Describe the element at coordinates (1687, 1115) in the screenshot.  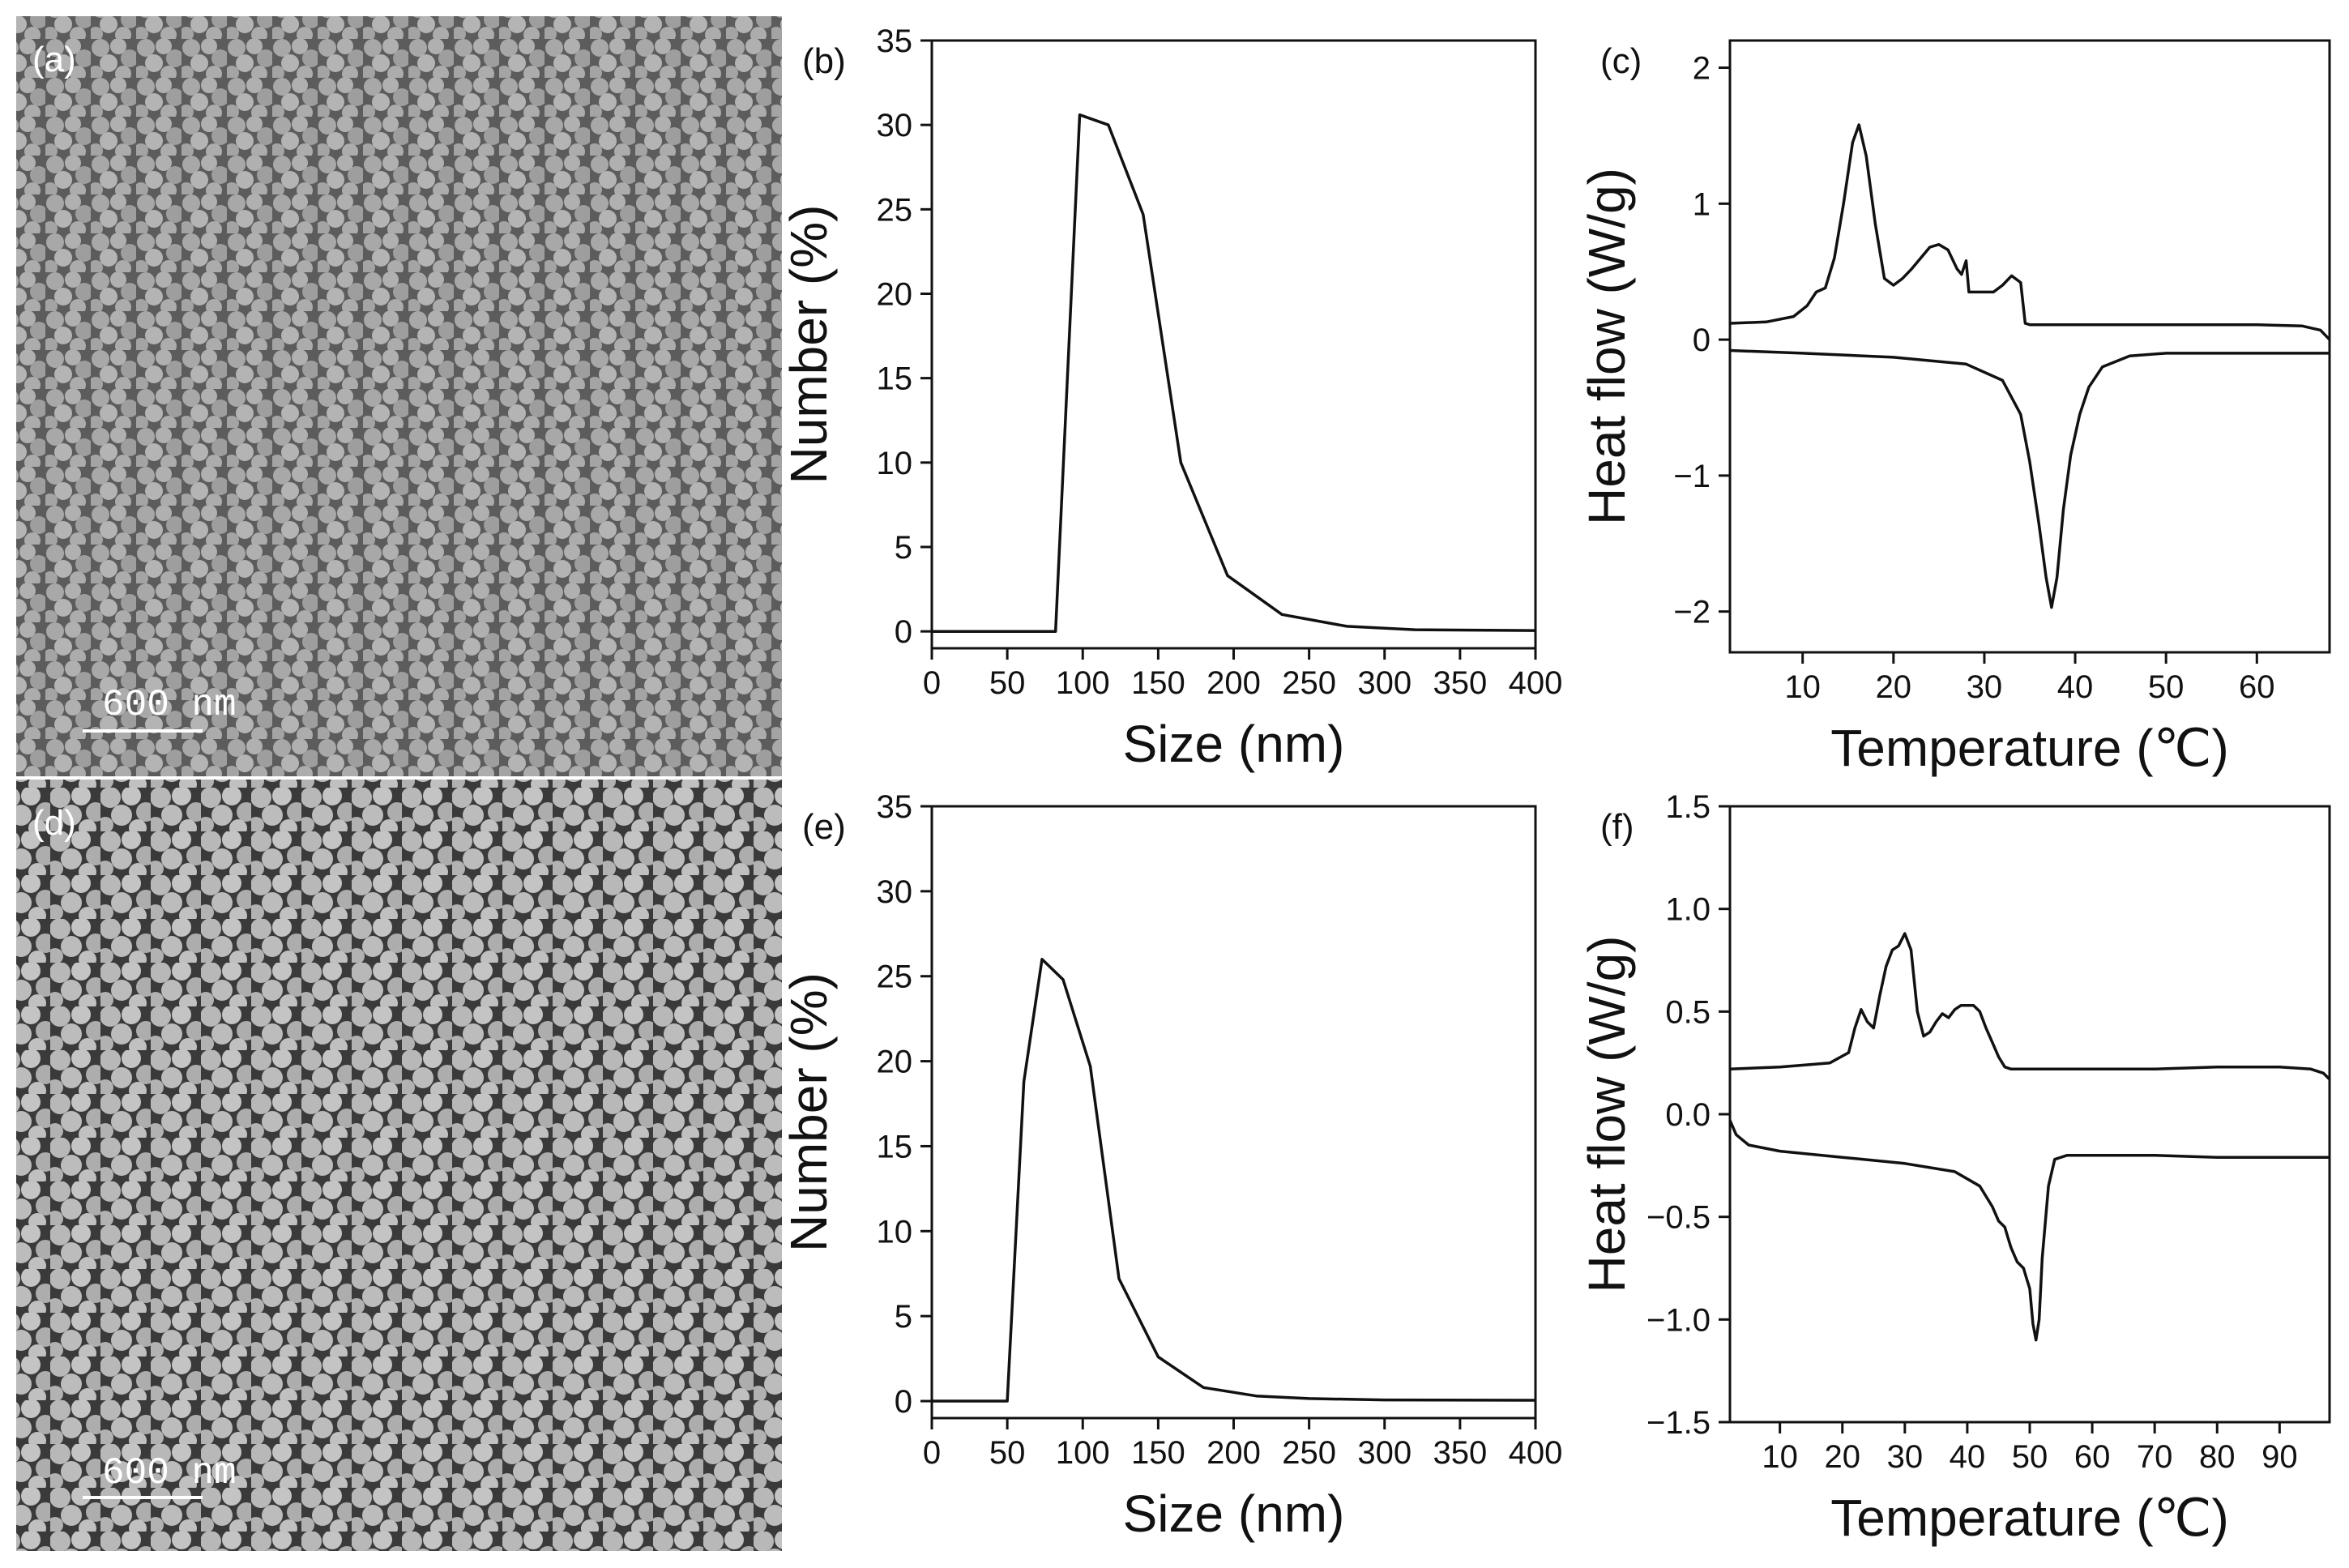
I see `y-tick-label: 0.0` at that location.